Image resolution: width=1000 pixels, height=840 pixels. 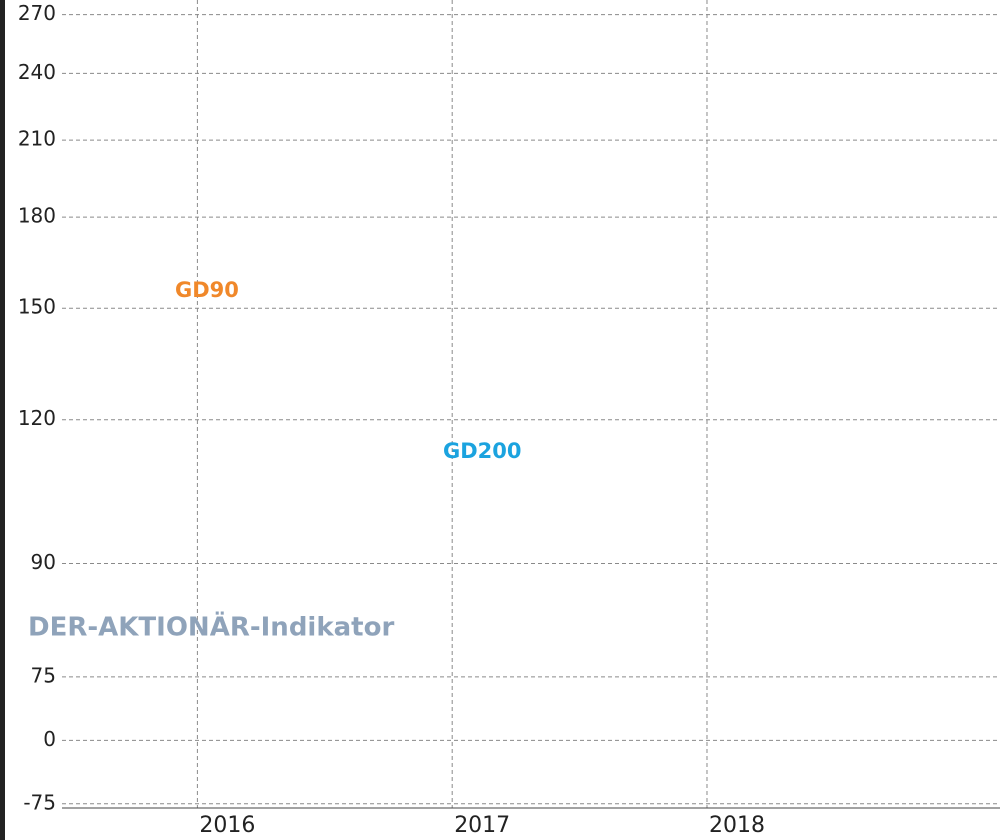 What do you see at coordinates (37, 418) in the screenshot?
I see `y-tick-label: 120` at bounding box center [37, 418].